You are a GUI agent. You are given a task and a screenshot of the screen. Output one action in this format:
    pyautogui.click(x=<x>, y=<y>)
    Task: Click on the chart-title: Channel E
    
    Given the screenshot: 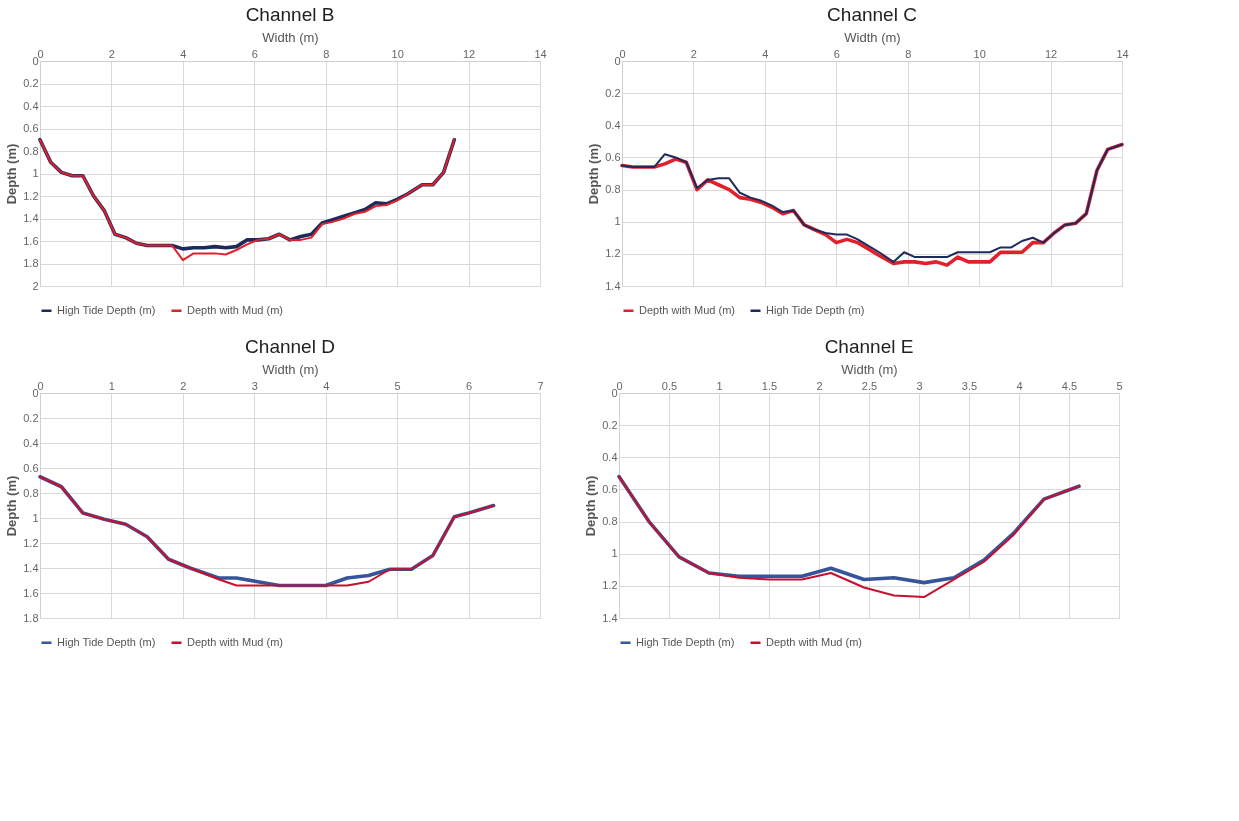 What is the action you would take?
    pyautogui.click(x=869, y=346)
    